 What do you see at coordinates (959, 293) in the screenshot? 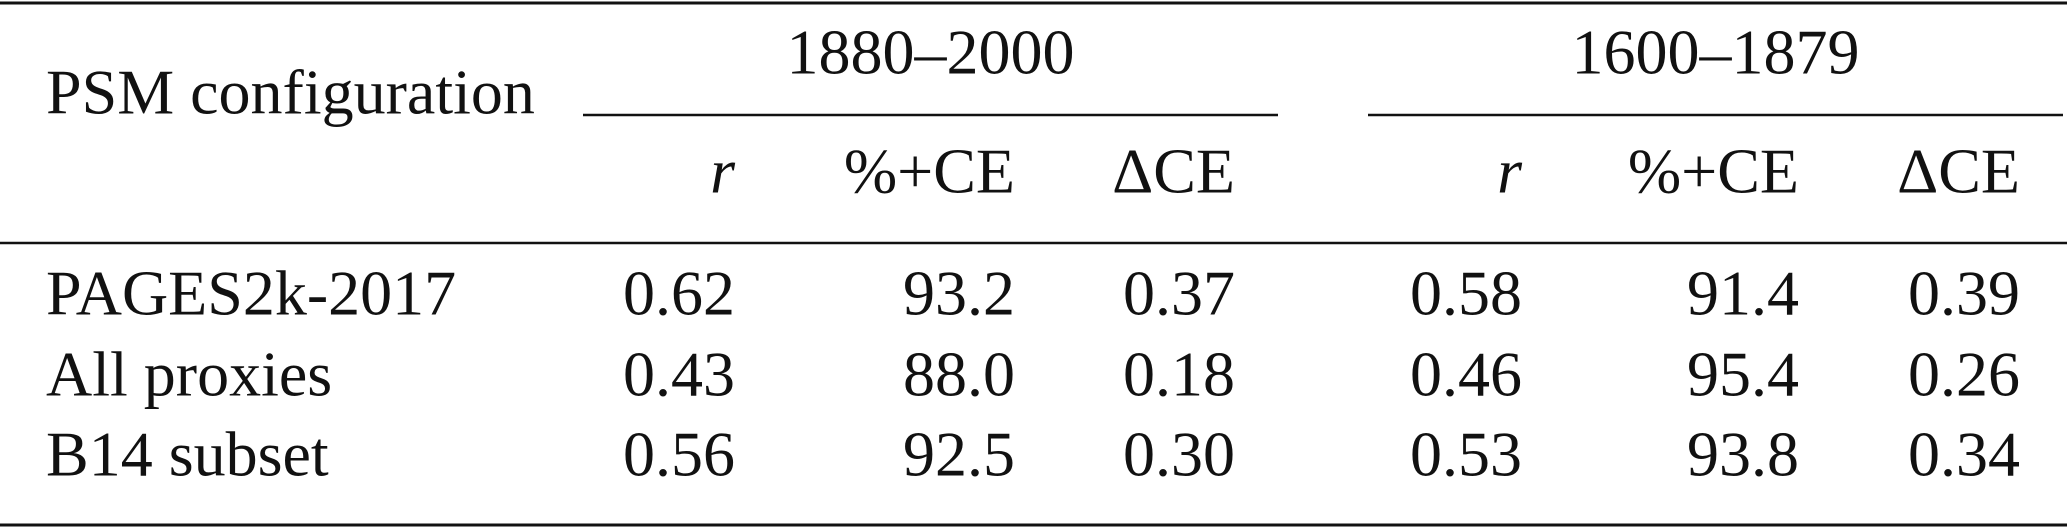
I see `cell: 93.2` at bounding box center [959, 293].